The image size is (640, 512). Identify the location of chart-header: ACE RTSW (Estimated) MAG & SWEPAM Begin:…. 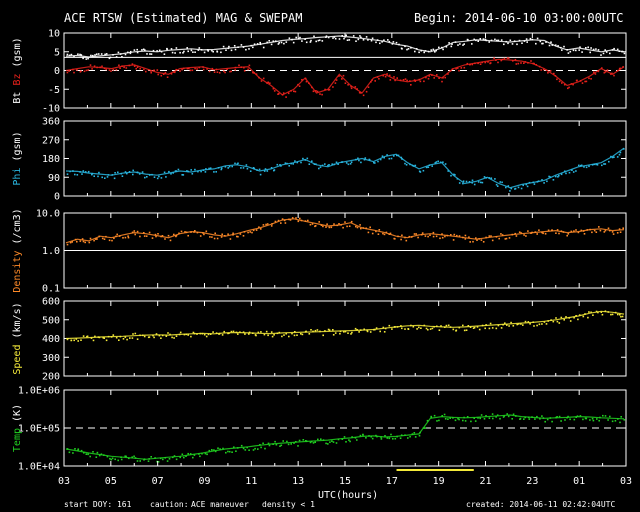
(344, 18).